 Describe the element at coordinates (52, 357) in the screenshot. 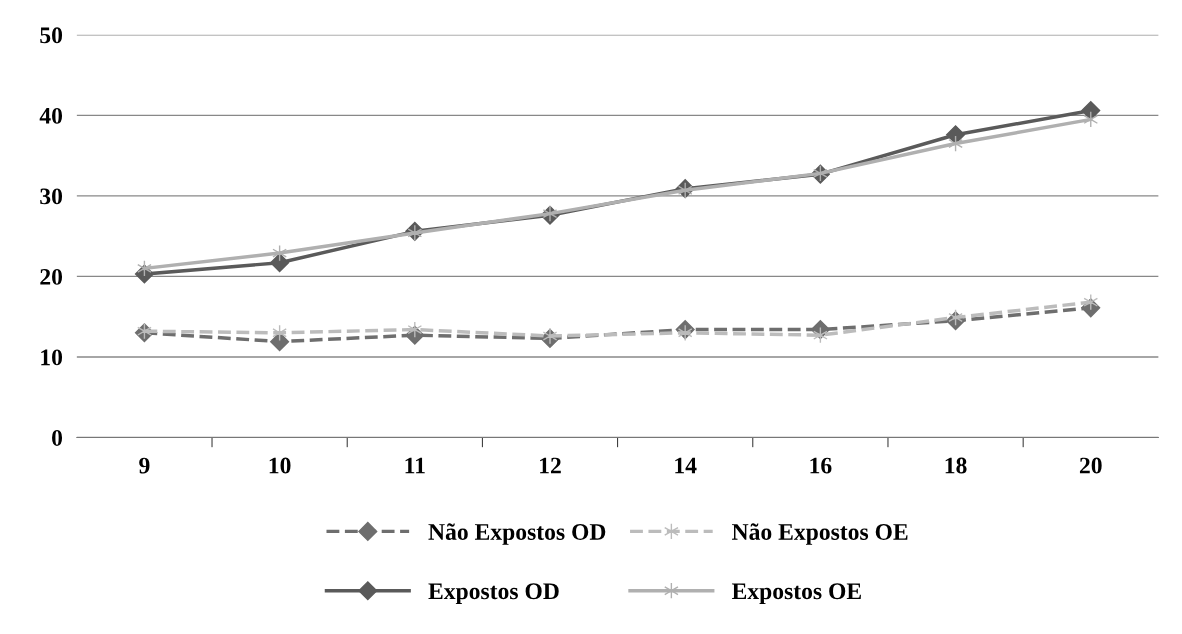

I see `y-tick-label: 10` at that location.